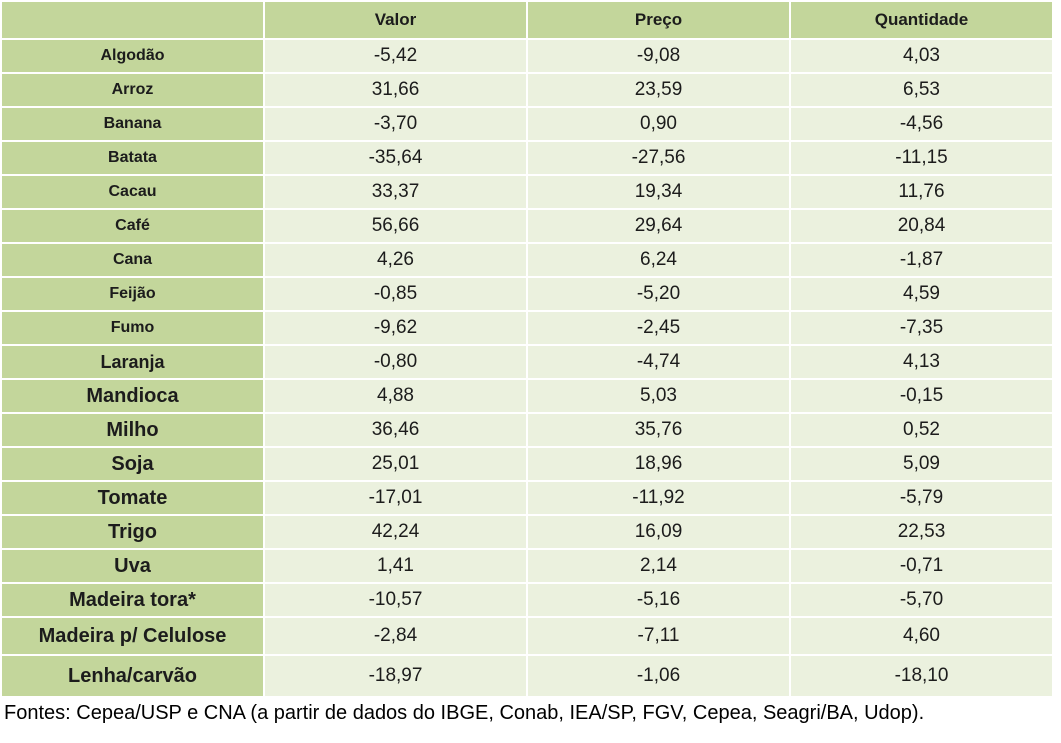 The image size is (1061, 743). Describe the element at coordinates (921, 636) in the screenshot. I see `cell-quantidade: 4,60` at that location.